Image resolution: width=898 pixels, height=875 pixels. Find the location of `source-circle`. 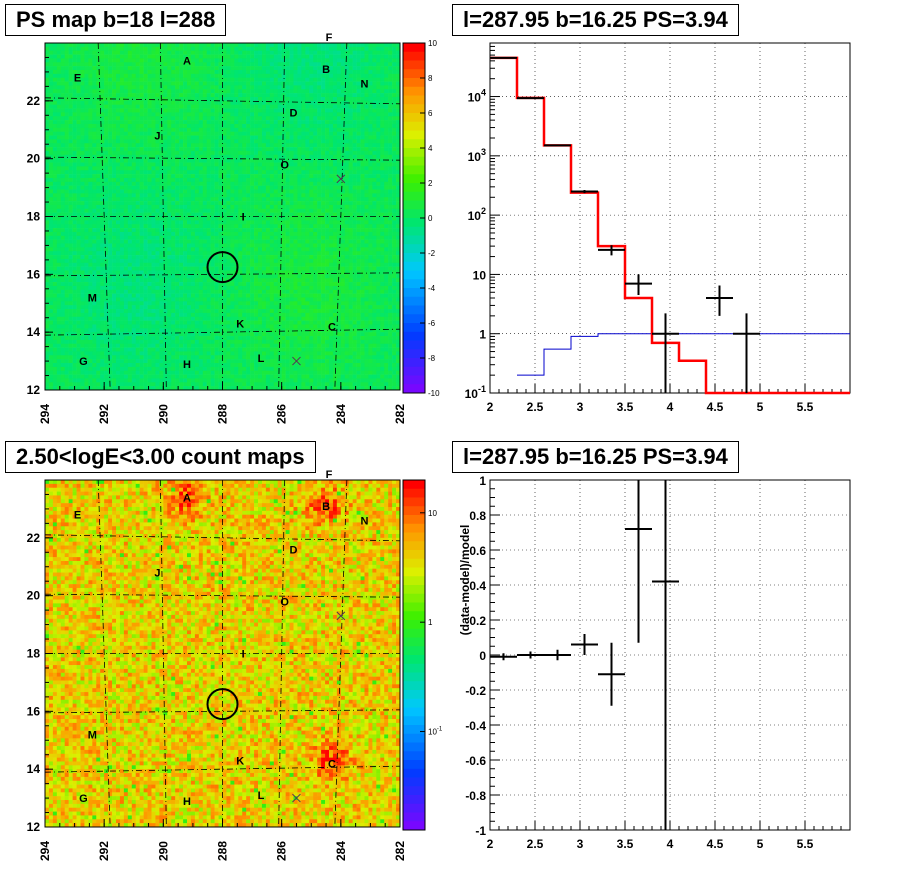

source-circle is located at coordinates (222, 704).